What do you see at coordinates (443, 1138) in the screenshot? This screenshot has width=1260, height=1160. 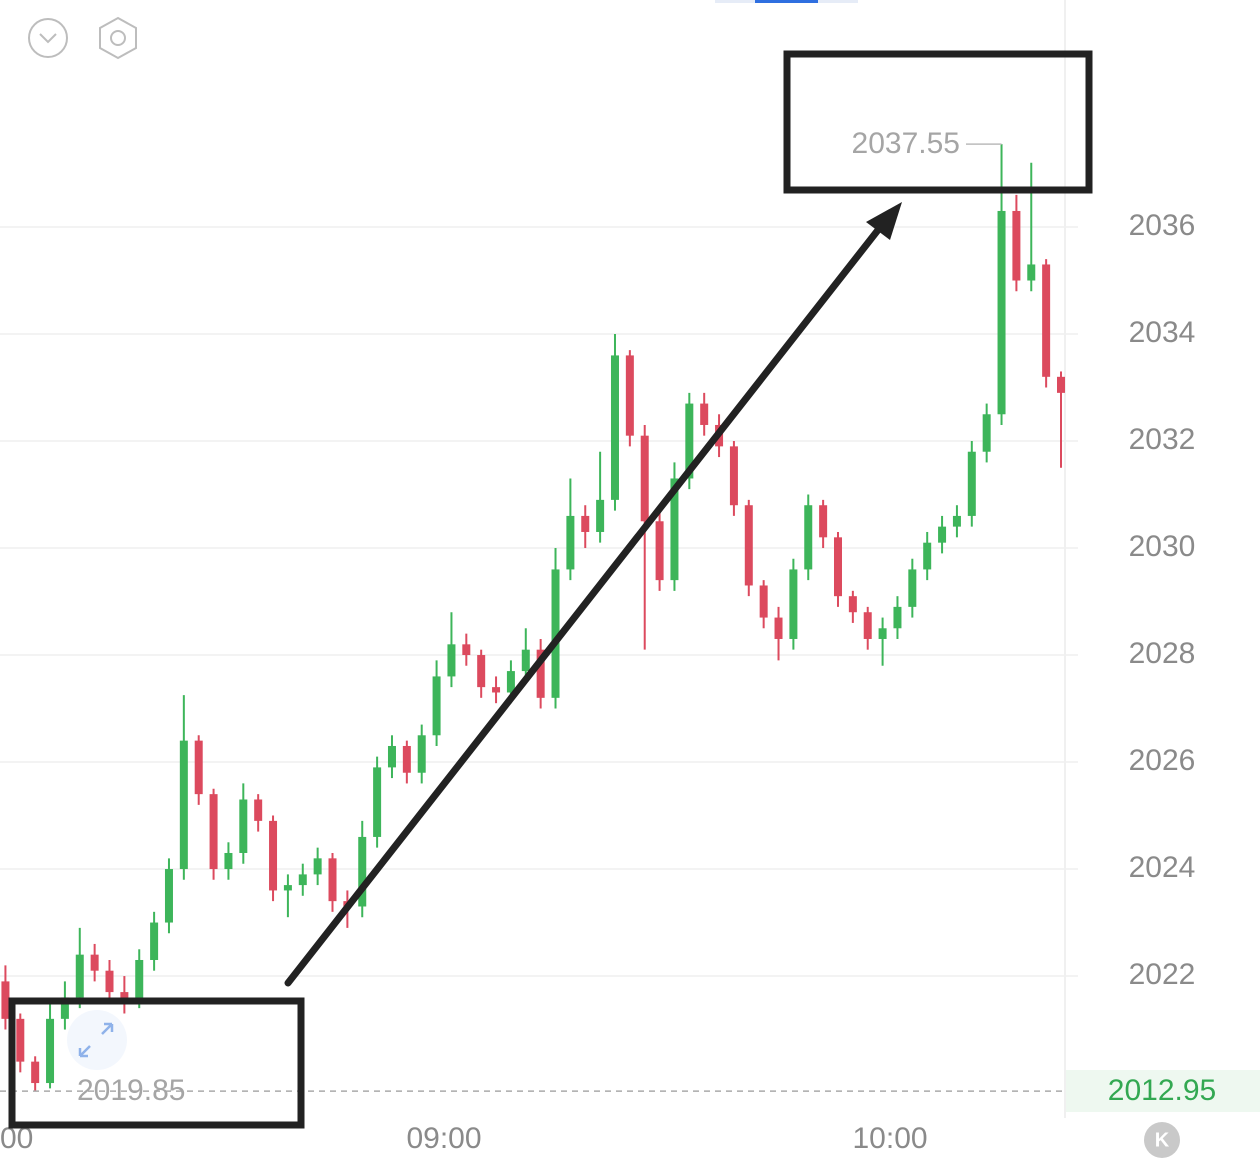 I see `x-tick-label: 09:00` at bounding box center [443, 1138].